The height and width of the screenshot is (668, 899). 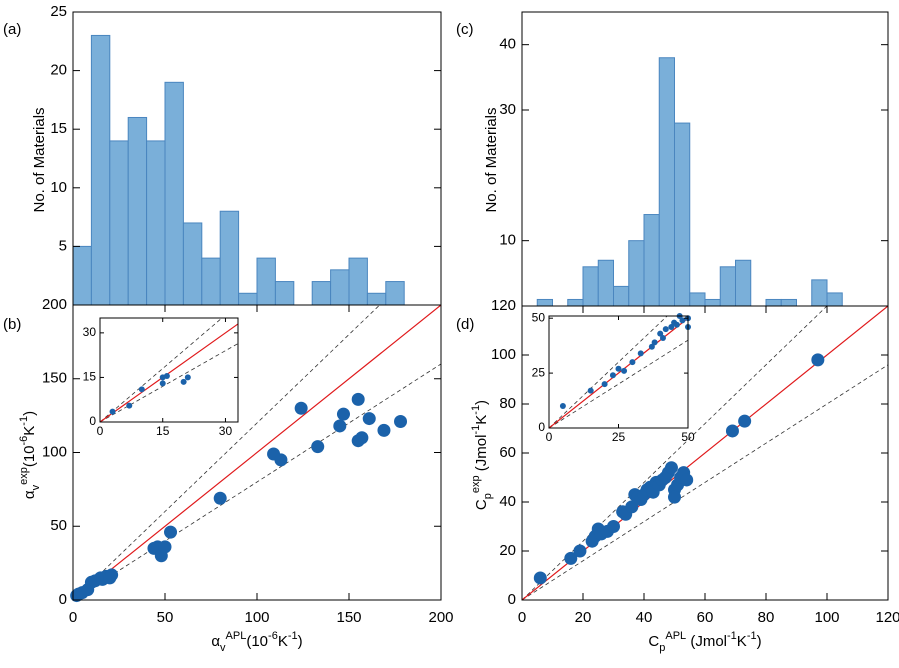 I want to click on label-part: -6, so click(x=24, y=441).